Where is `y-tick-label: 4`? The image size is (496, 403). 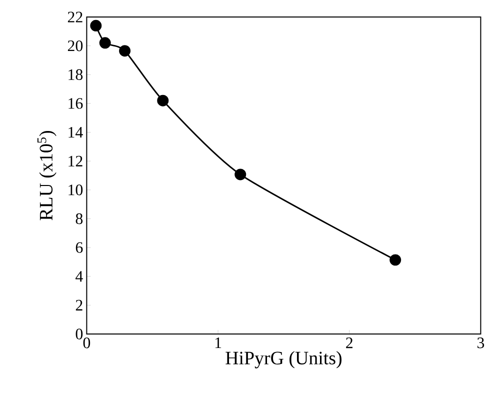 y-tick-label: 4 is located at coordinates (79, 276).